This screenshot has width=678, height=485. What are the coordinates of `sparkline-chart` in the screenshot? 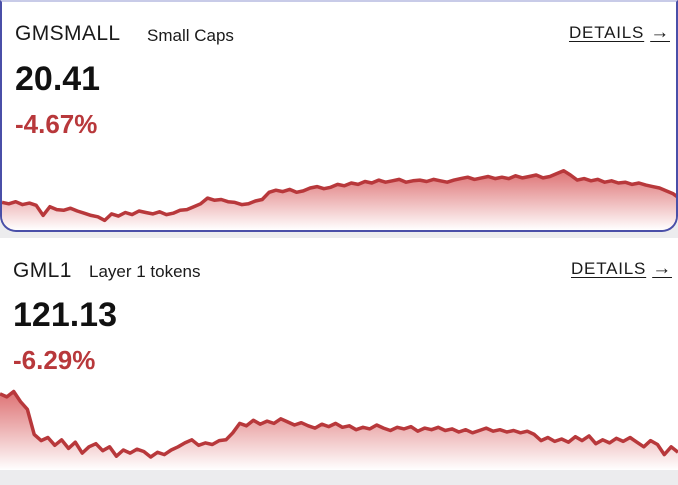 It's located at (339, 199).